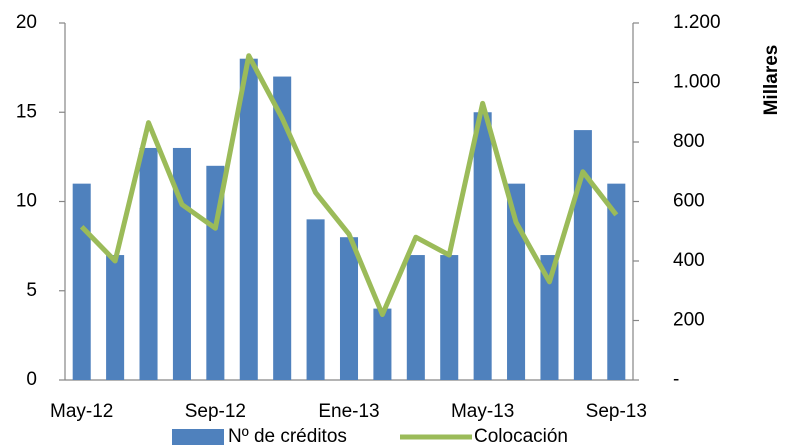 This screenshot has height=447, width=788. What do you see at coordinates (198, 437) in the screenshot?
I see `legend-swatch` at bounding box center [198, 437].